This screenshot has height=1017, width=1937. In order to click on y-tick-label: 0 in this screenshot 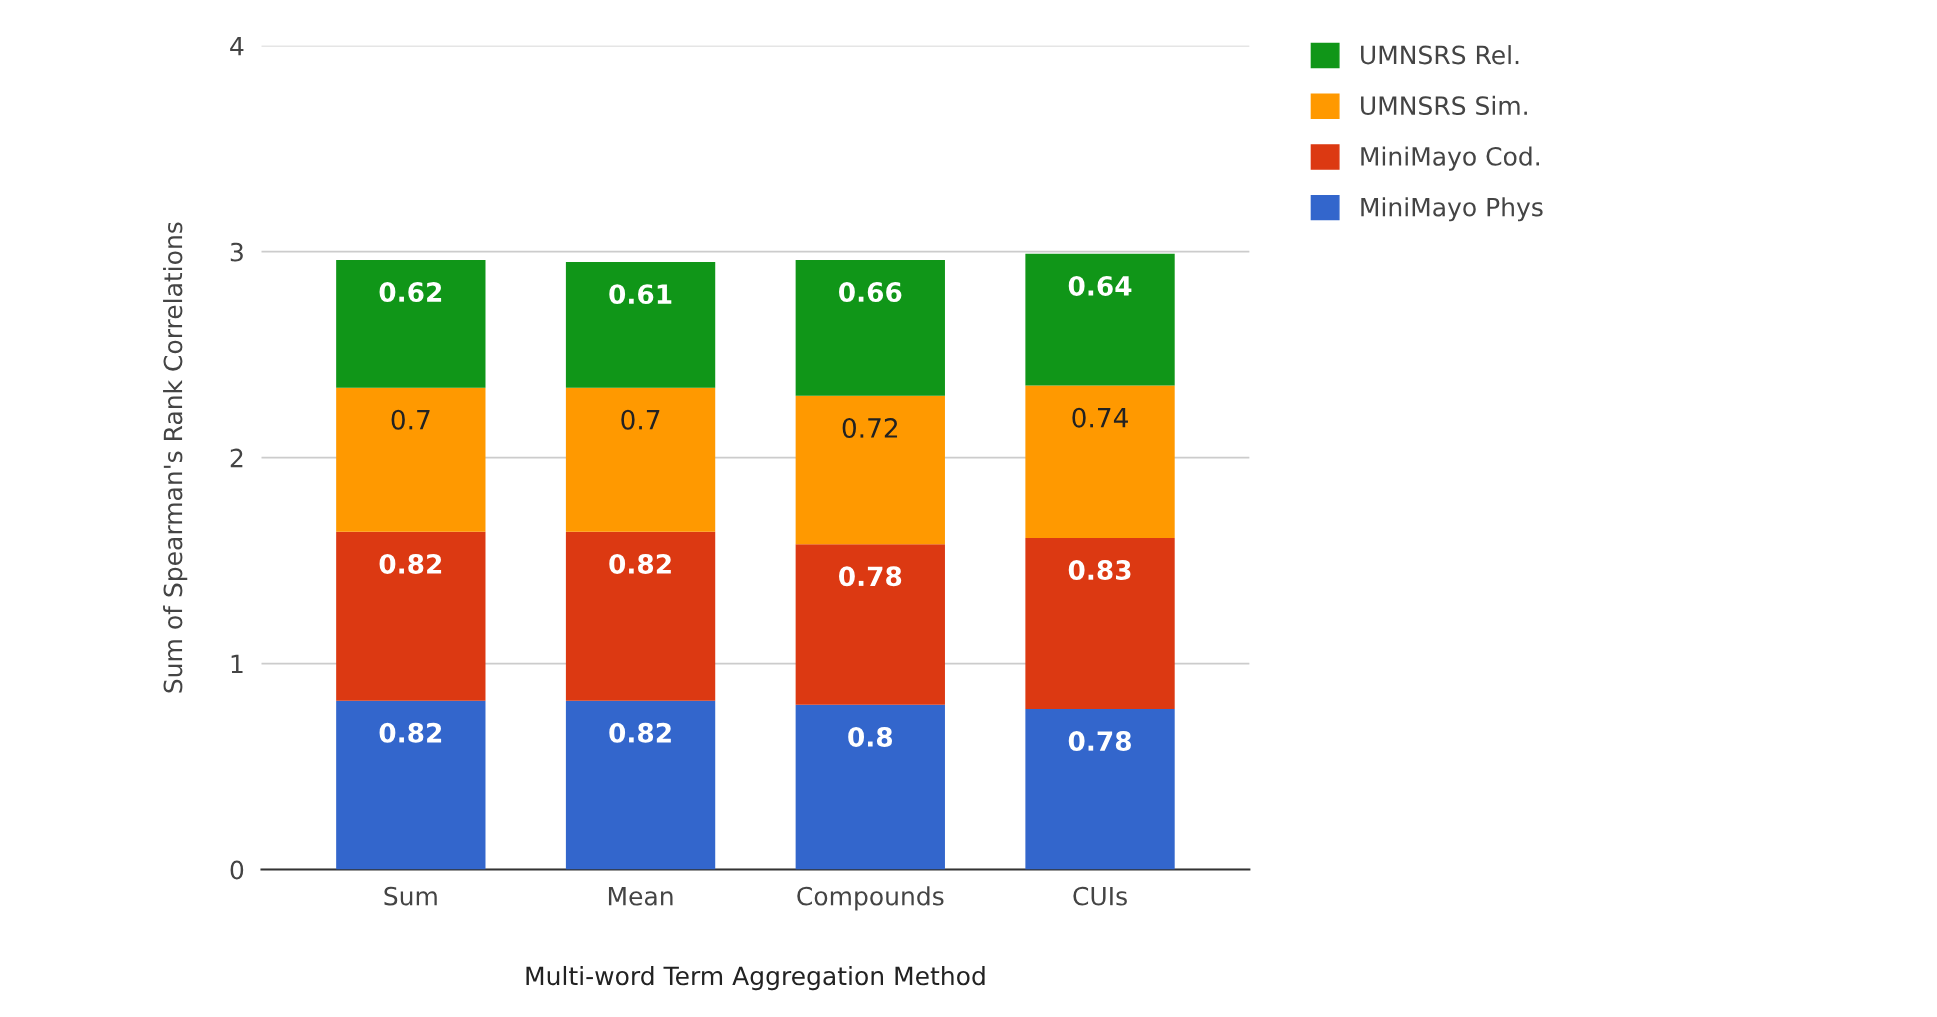, I will do `click(237, 870)`.